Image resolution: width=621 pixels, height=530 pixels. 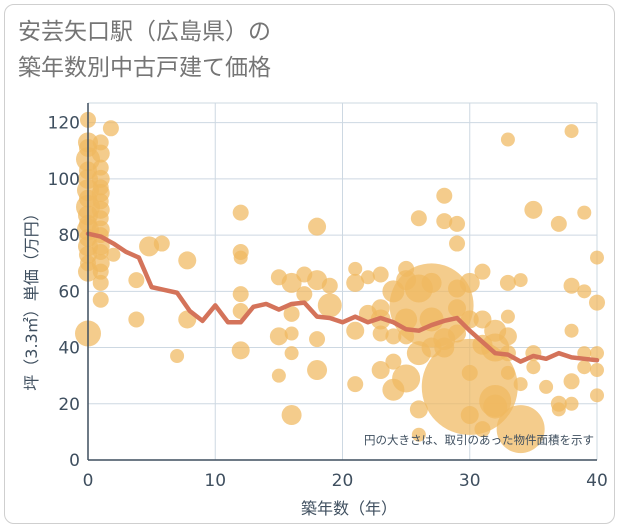 I want to click on y-tick-label: 60, so click(x=69, y=292).